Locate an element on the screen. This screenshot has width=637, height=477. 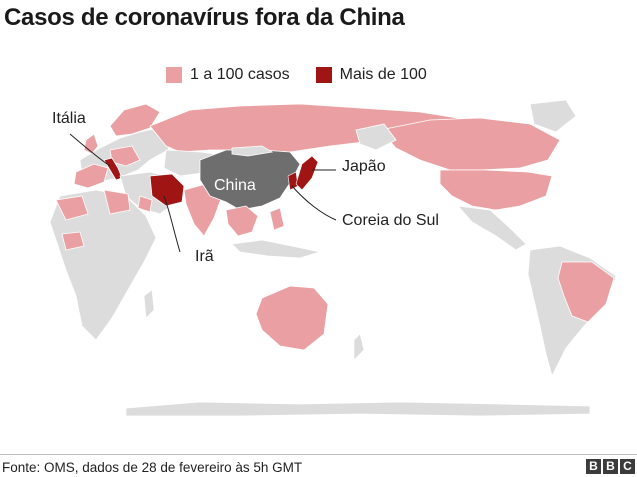
region-se-asia is located at coordinates (242, 221).